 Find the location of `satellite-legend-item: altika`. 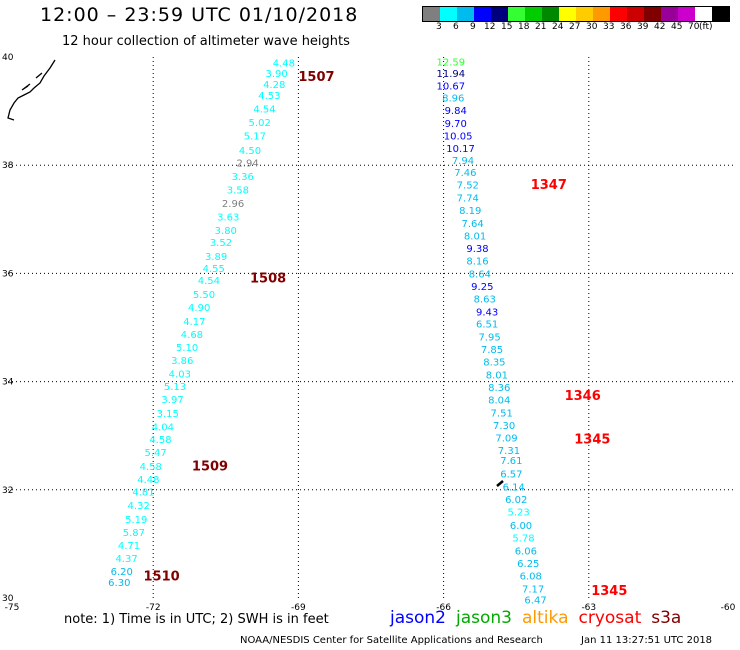

satellite-legend-item: altika is located at coordinates (545, 618).